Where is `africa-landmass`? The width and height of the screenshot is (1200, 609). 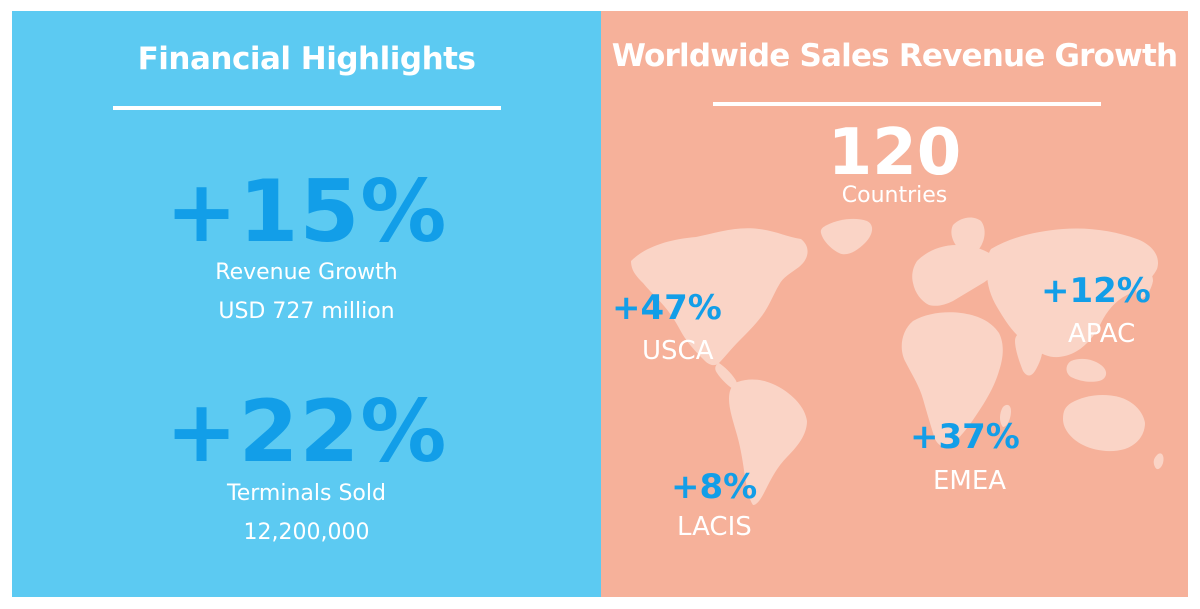 africa-landmass is located at coordinates (952, 379).